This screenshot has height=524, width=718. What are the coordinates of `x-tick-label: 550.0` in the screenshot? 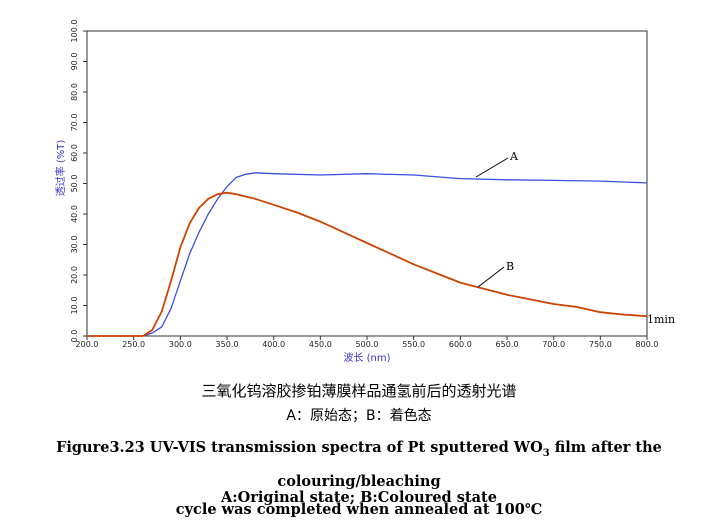 It's located at (413, 344).